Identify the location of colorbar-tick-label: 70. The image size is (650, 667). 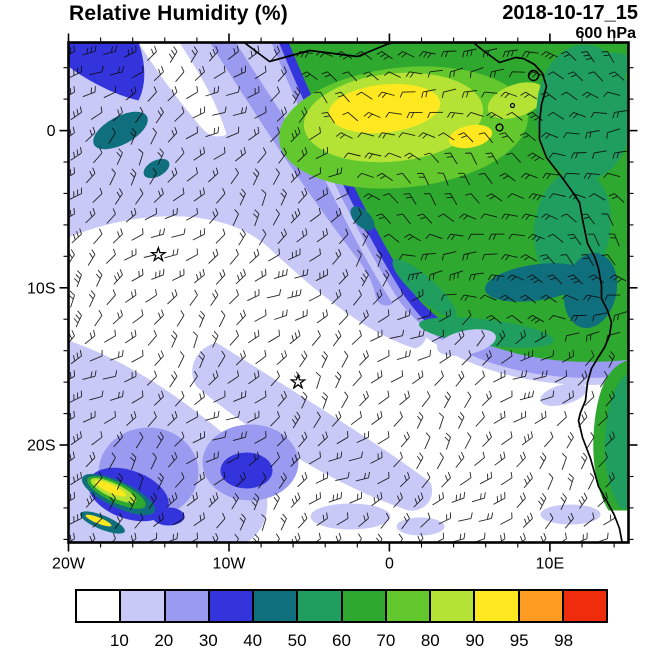
(386, 640).